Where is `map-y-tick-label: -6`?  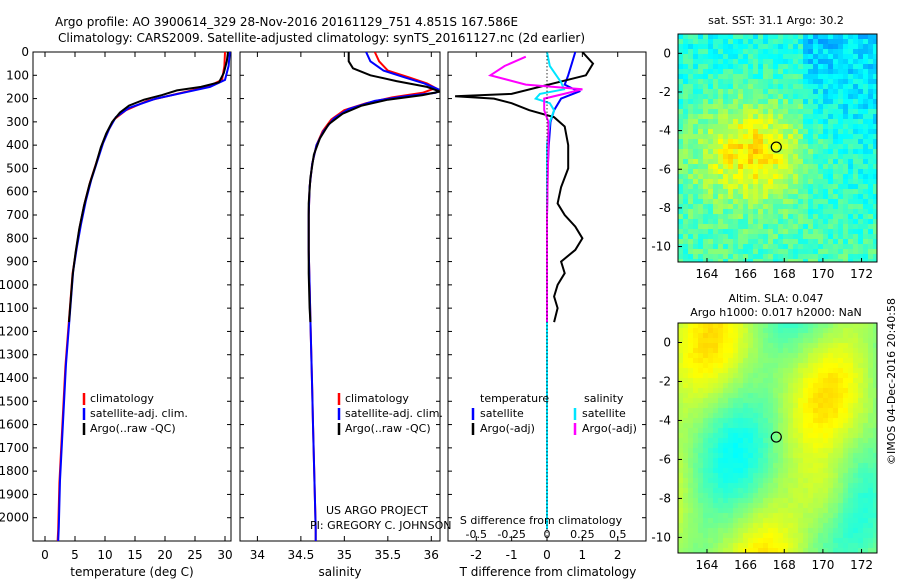
map-y-tick-label: -6 is located at coordinates (665, 169).